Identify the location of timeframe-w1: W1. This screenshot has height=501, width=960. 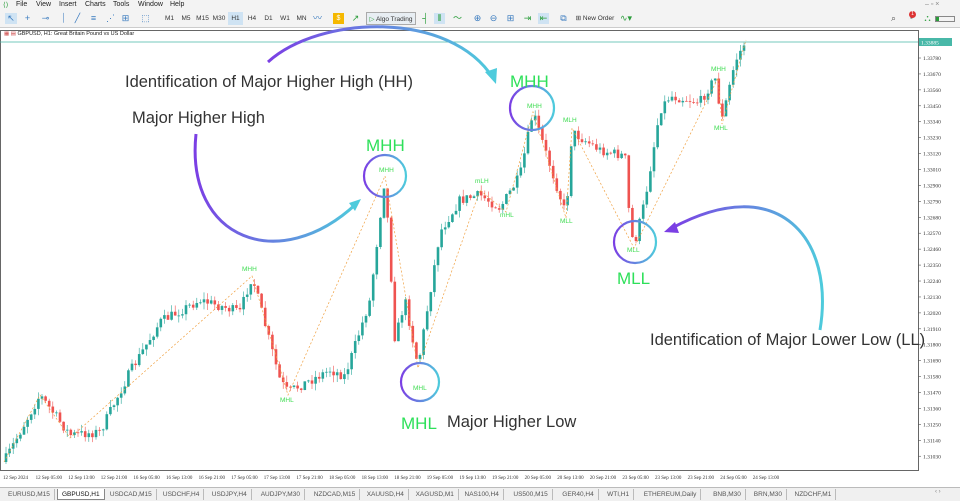
(285, 18).